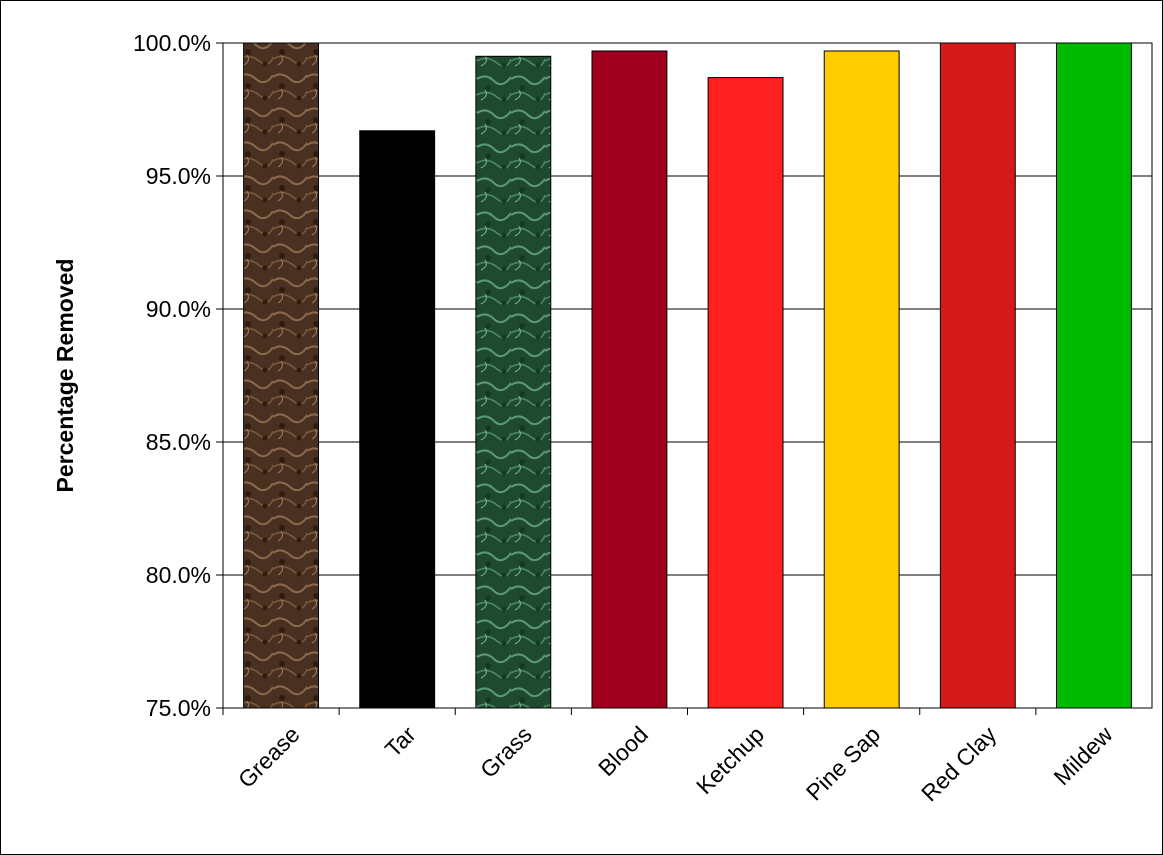 The image size is (1163, 855). Describe the element at coordinates (172, 43) in the screenshot. I see `y-tick-label: 100.0%` at that location.